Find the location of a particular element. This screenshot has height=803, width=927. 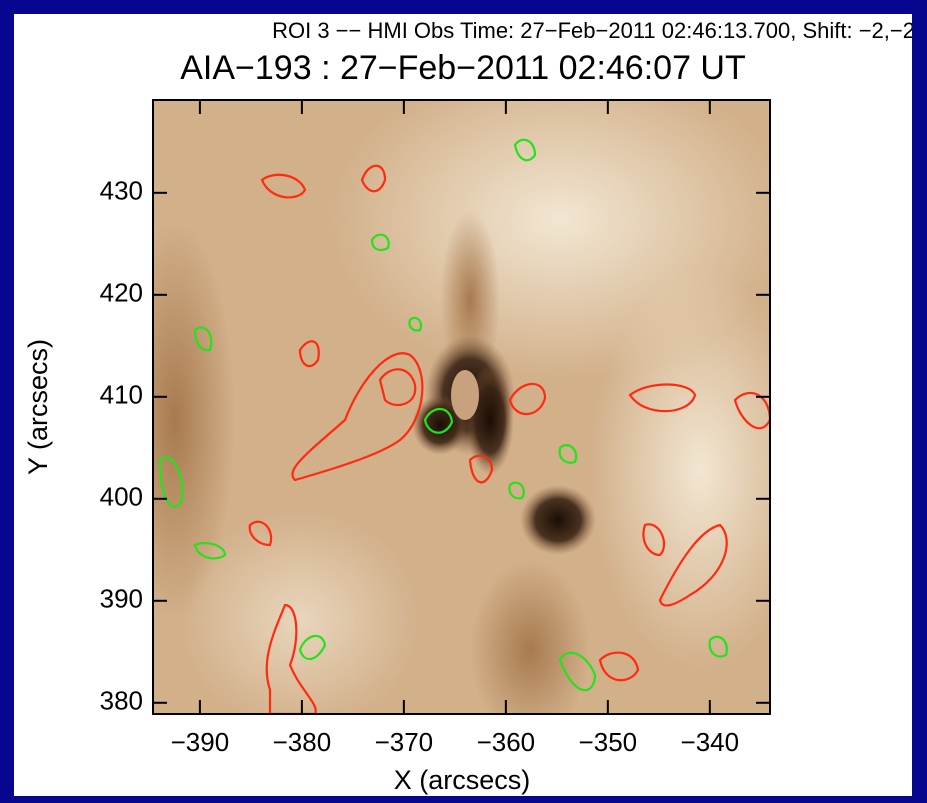

x-tick-label: −370 is located at coordinates (404, 742).